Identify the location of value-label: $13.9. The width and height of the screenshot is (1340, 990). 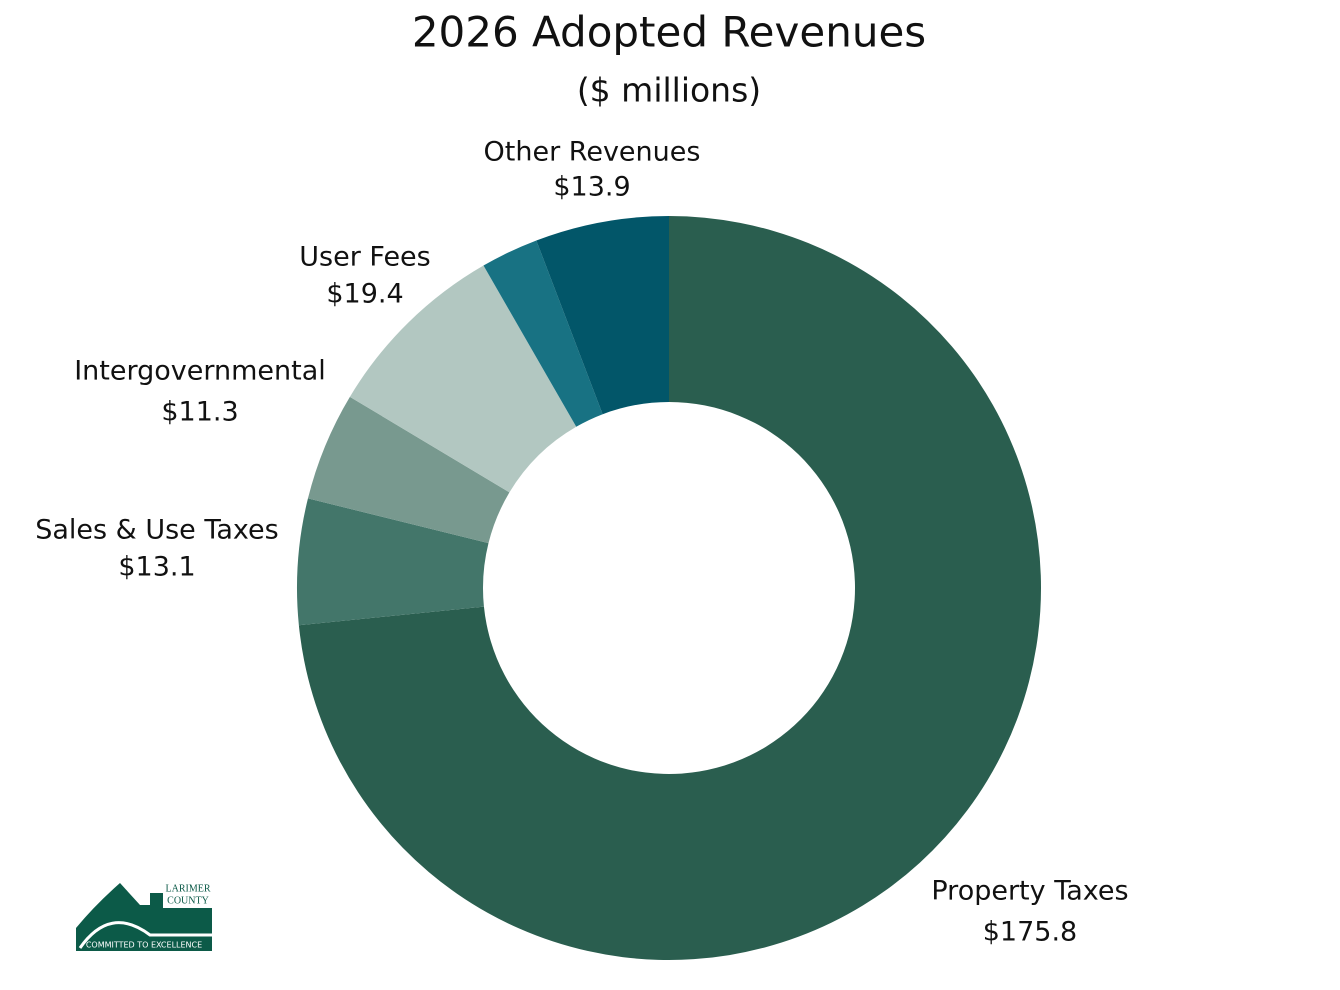
(591, 187).